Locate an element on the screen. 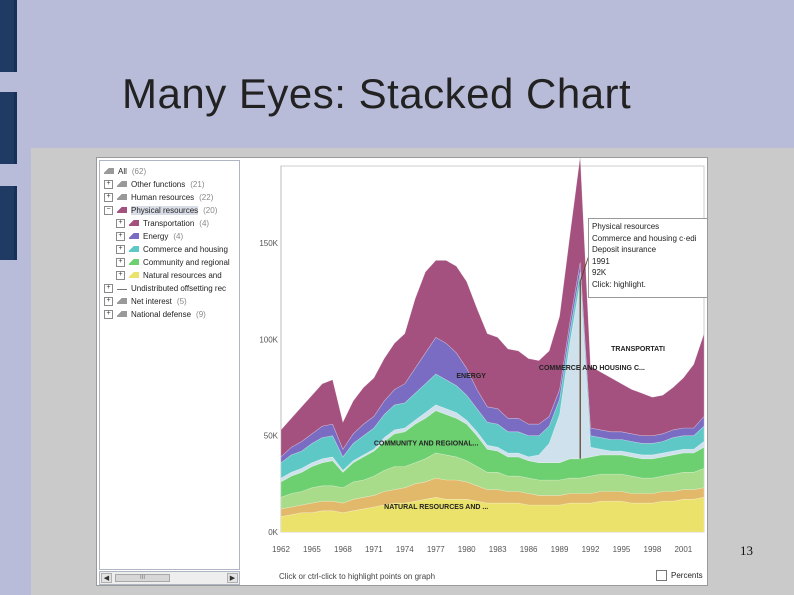  tree-item-label: Human resources is located at coordinates (163, 197).